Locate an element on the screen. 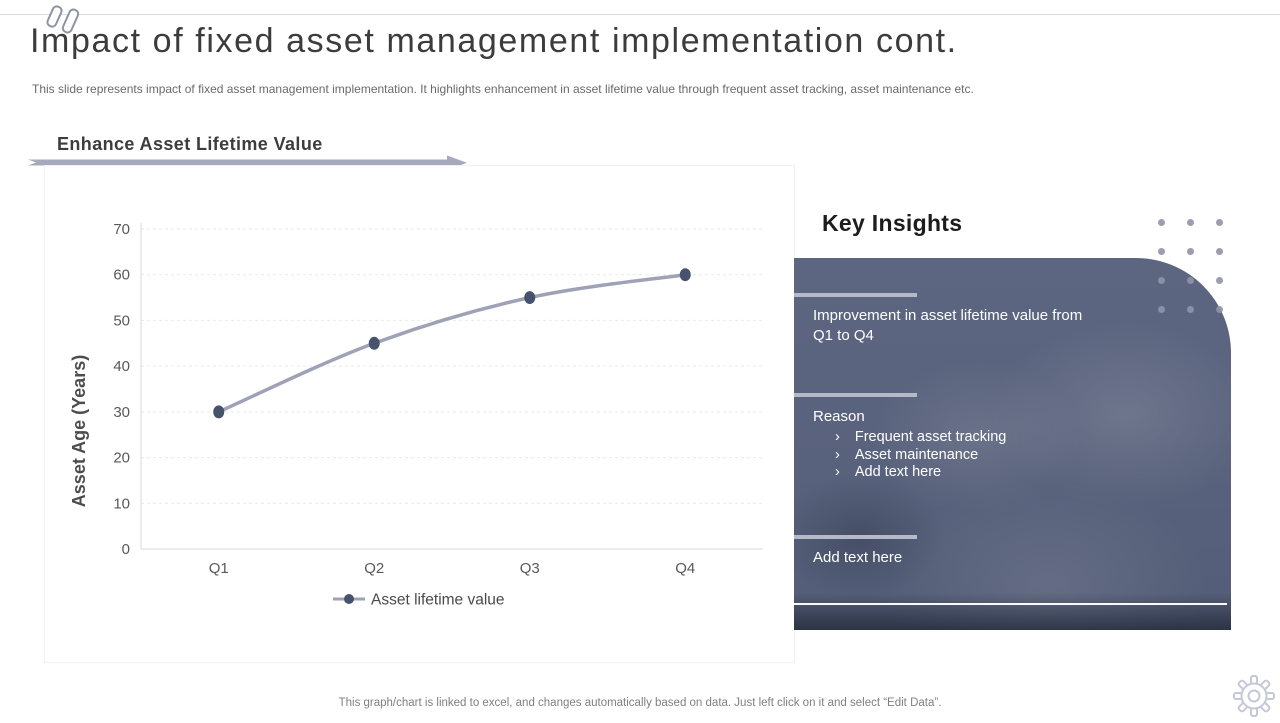  insights-heading: Key Insights is located at coordinates (892, 223).